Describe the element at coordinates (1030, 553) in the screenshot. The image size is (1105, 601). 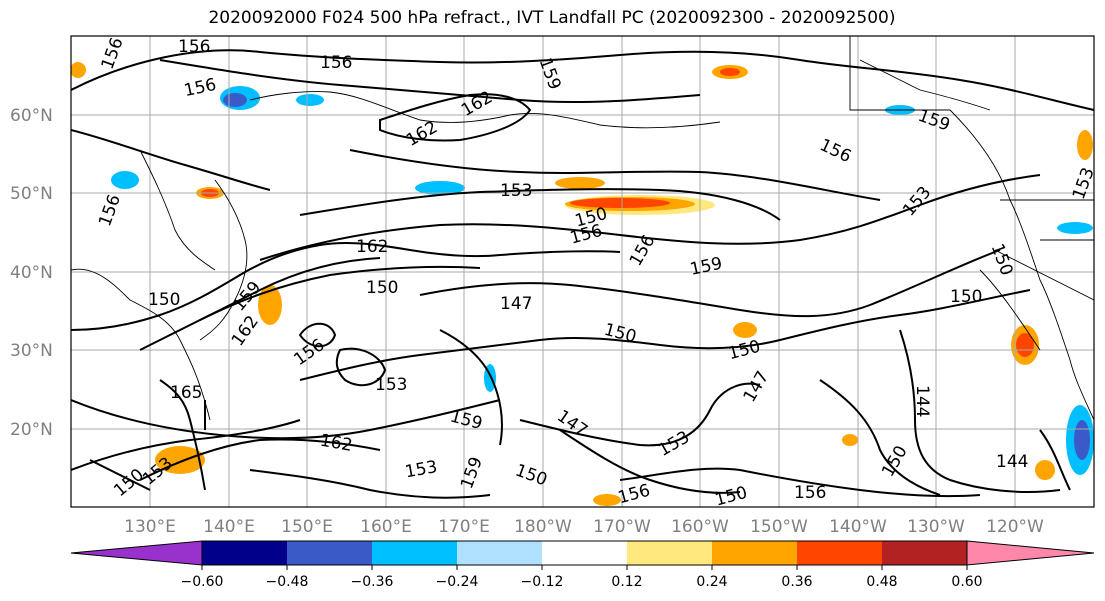
I see `colorbar-upper-extension` at that location.